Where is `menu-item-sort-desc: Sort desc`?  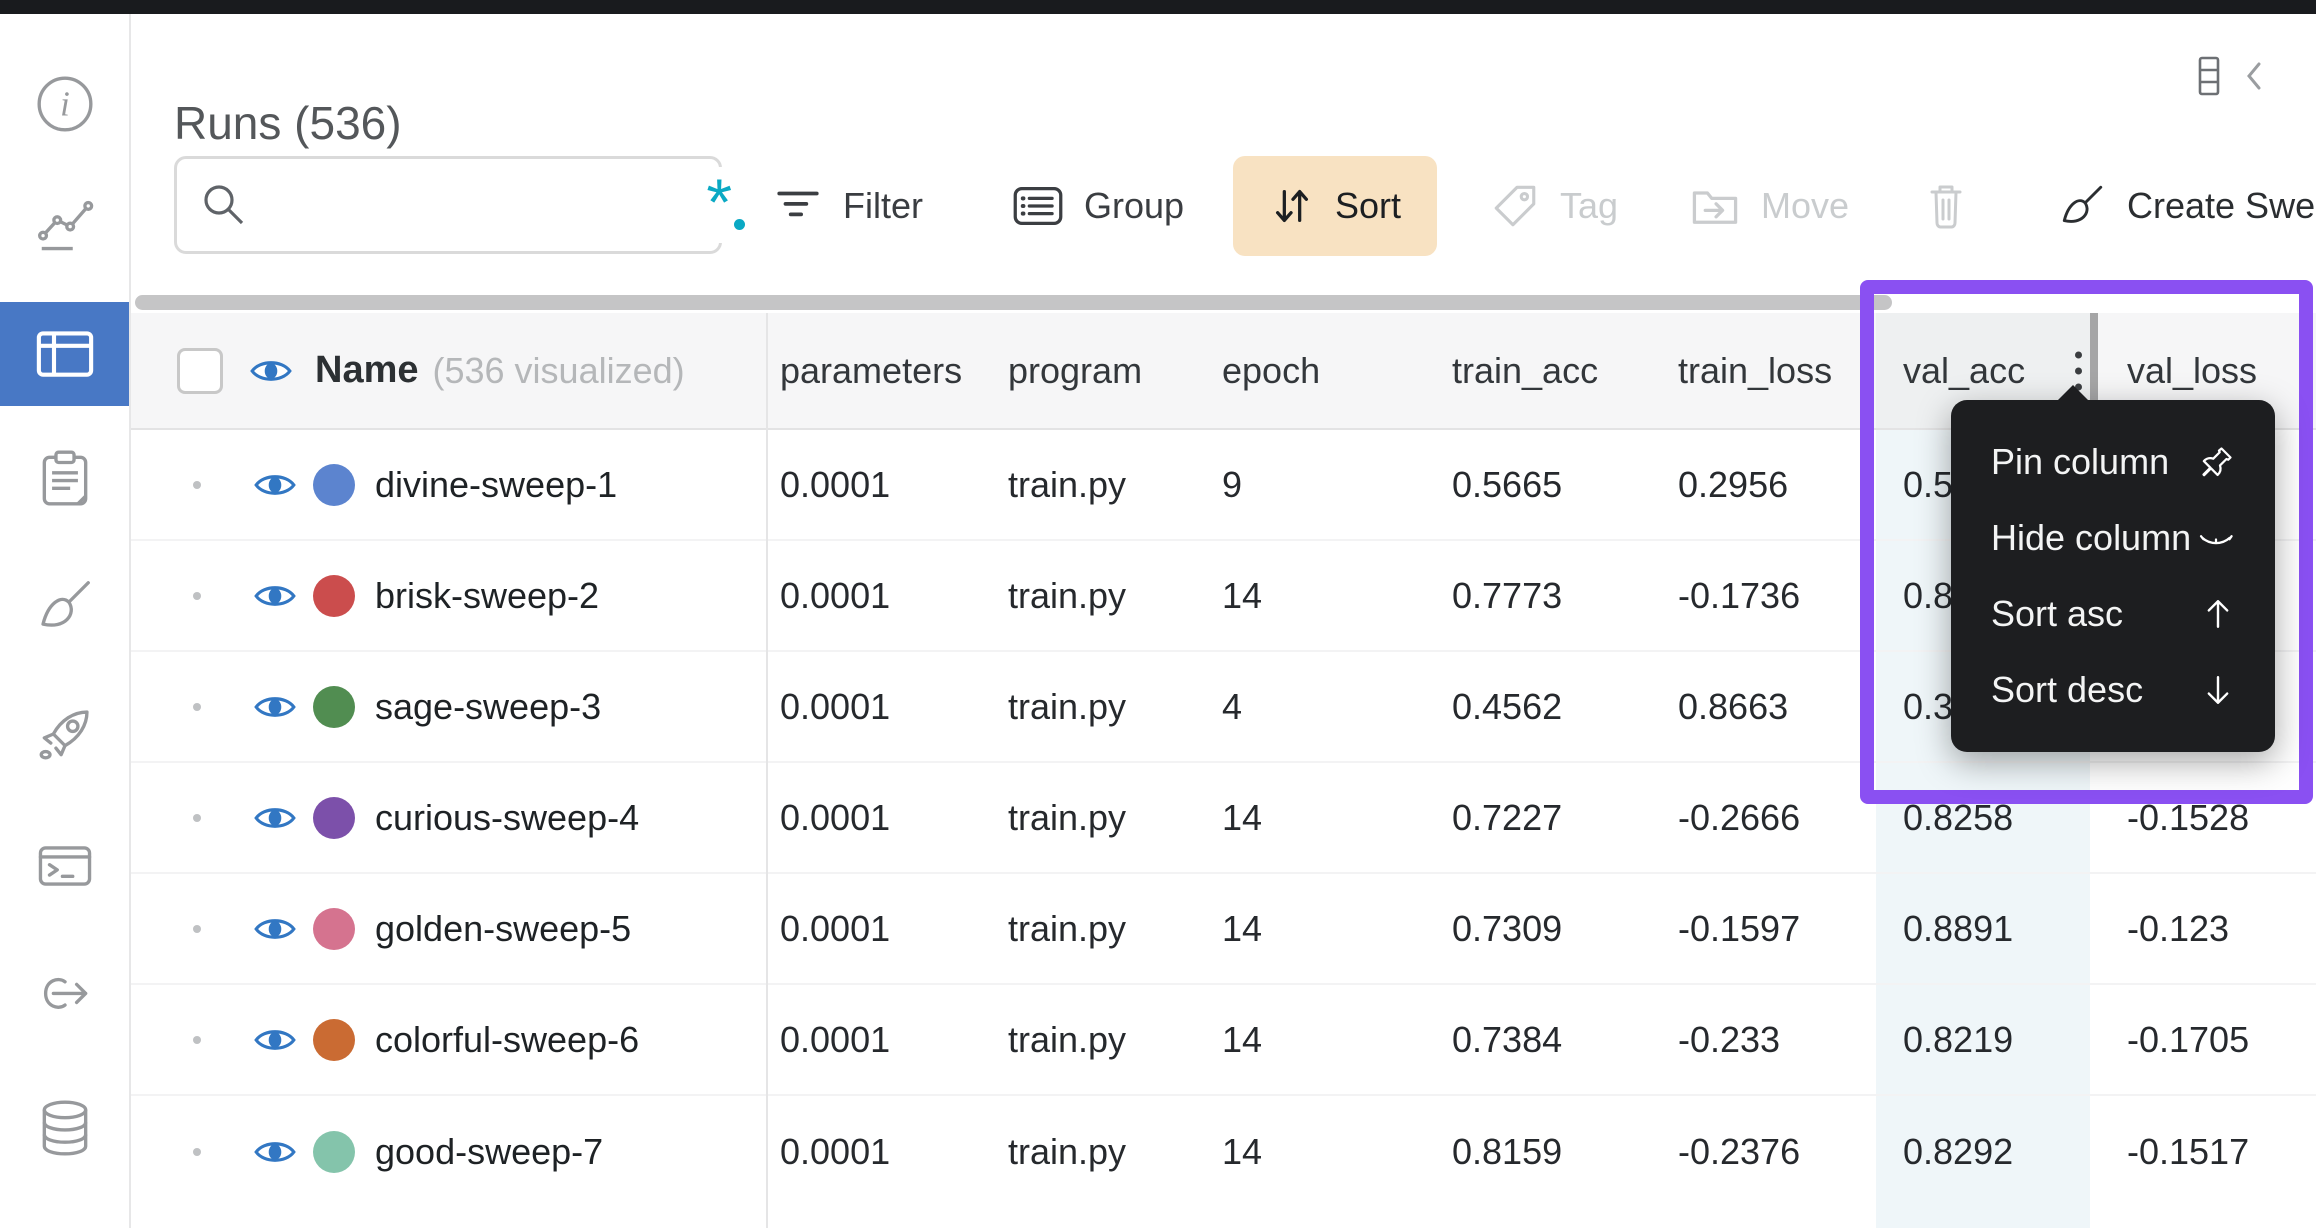 menu-item-sort-desc: Sort desc is located at coordinates (2113, 690).